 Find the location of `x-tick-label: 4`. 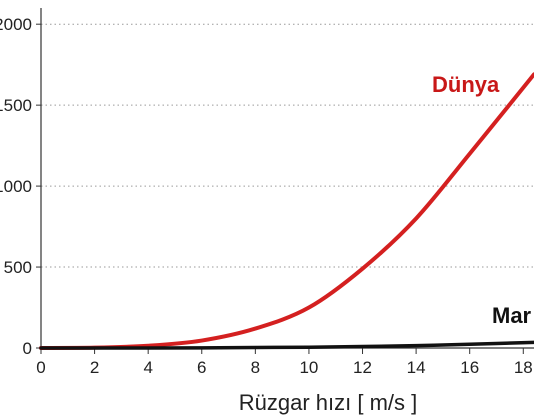

x-tick-label: 4 is located at coordinates (147, 367).